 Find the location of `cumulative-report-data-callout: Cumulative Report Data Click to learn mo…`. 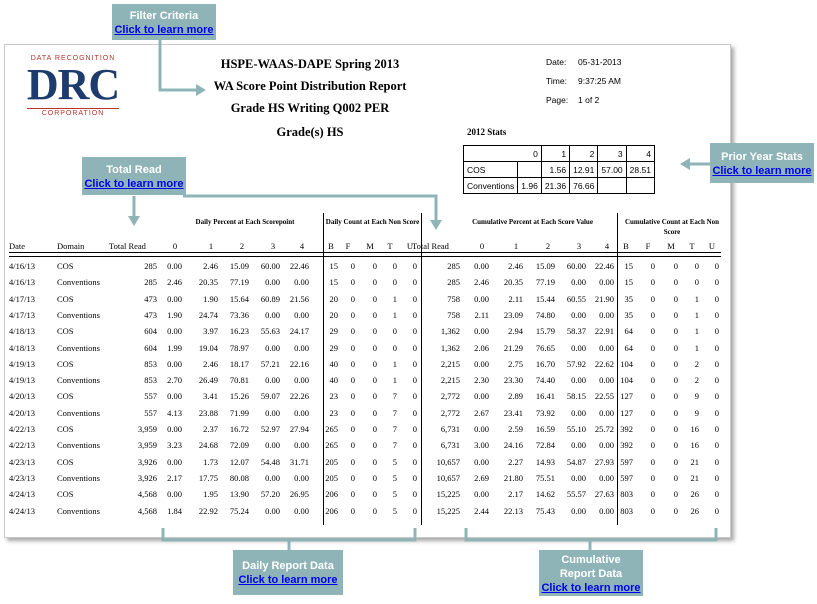

cumulative-report-data-callout: Cumulative Report Data Click to learn mo… is located at coordinates (591, 573).